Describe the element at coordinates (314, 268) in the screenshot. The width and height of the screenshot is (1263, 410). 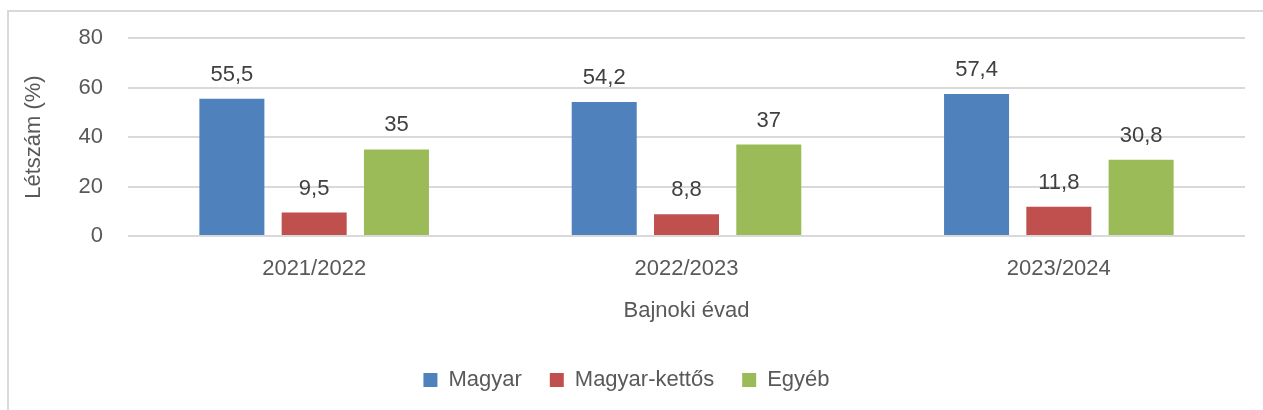
I see `x-tick-label: 2021/2022` at that location.